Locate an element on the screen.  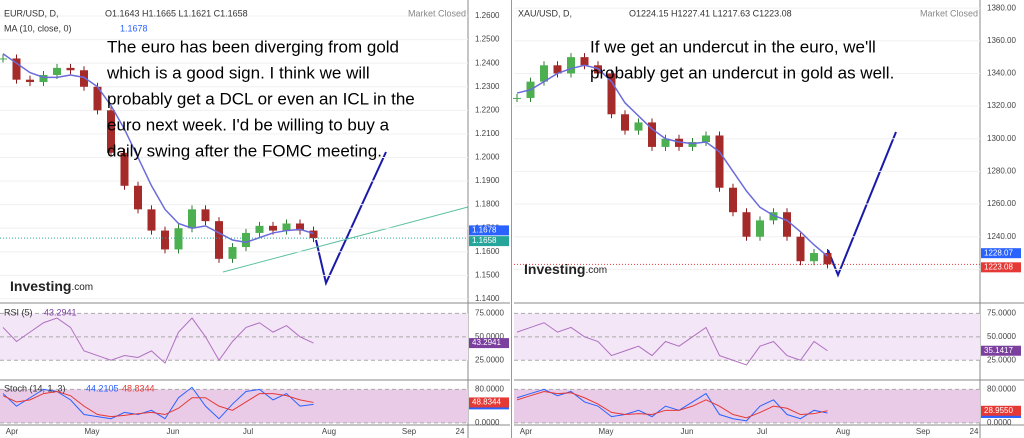
annotation: probably get a DCL or even an ICL in the is located at coordinates (261, 98).